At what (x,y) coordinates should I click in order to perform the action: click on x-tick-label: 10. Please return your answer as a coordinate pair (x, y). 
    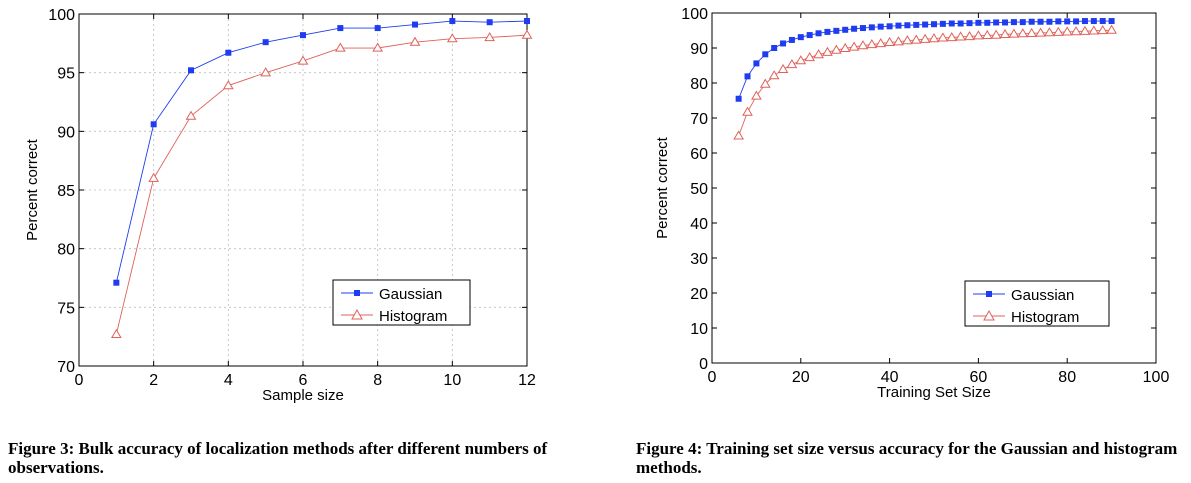
    Looking at the image, I should click on (452, 380).